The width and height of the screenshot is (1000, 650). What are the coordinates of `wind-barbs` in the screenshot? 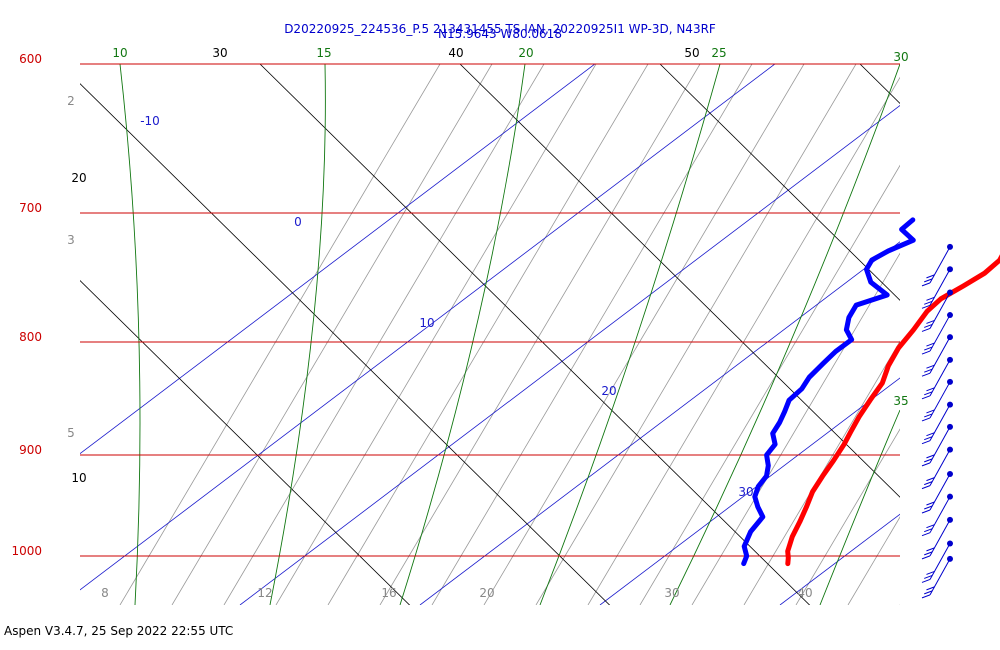 It's located at (937, 421).